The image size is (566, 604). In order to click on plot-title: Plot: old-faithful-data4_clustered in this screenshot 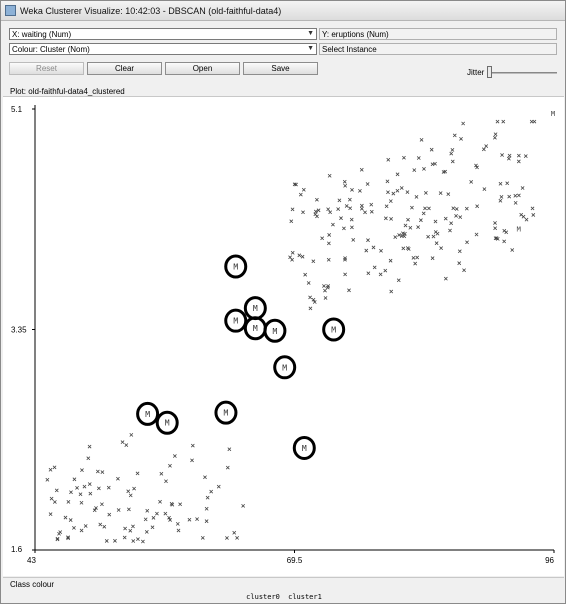, I will do `click(67, 91)`.